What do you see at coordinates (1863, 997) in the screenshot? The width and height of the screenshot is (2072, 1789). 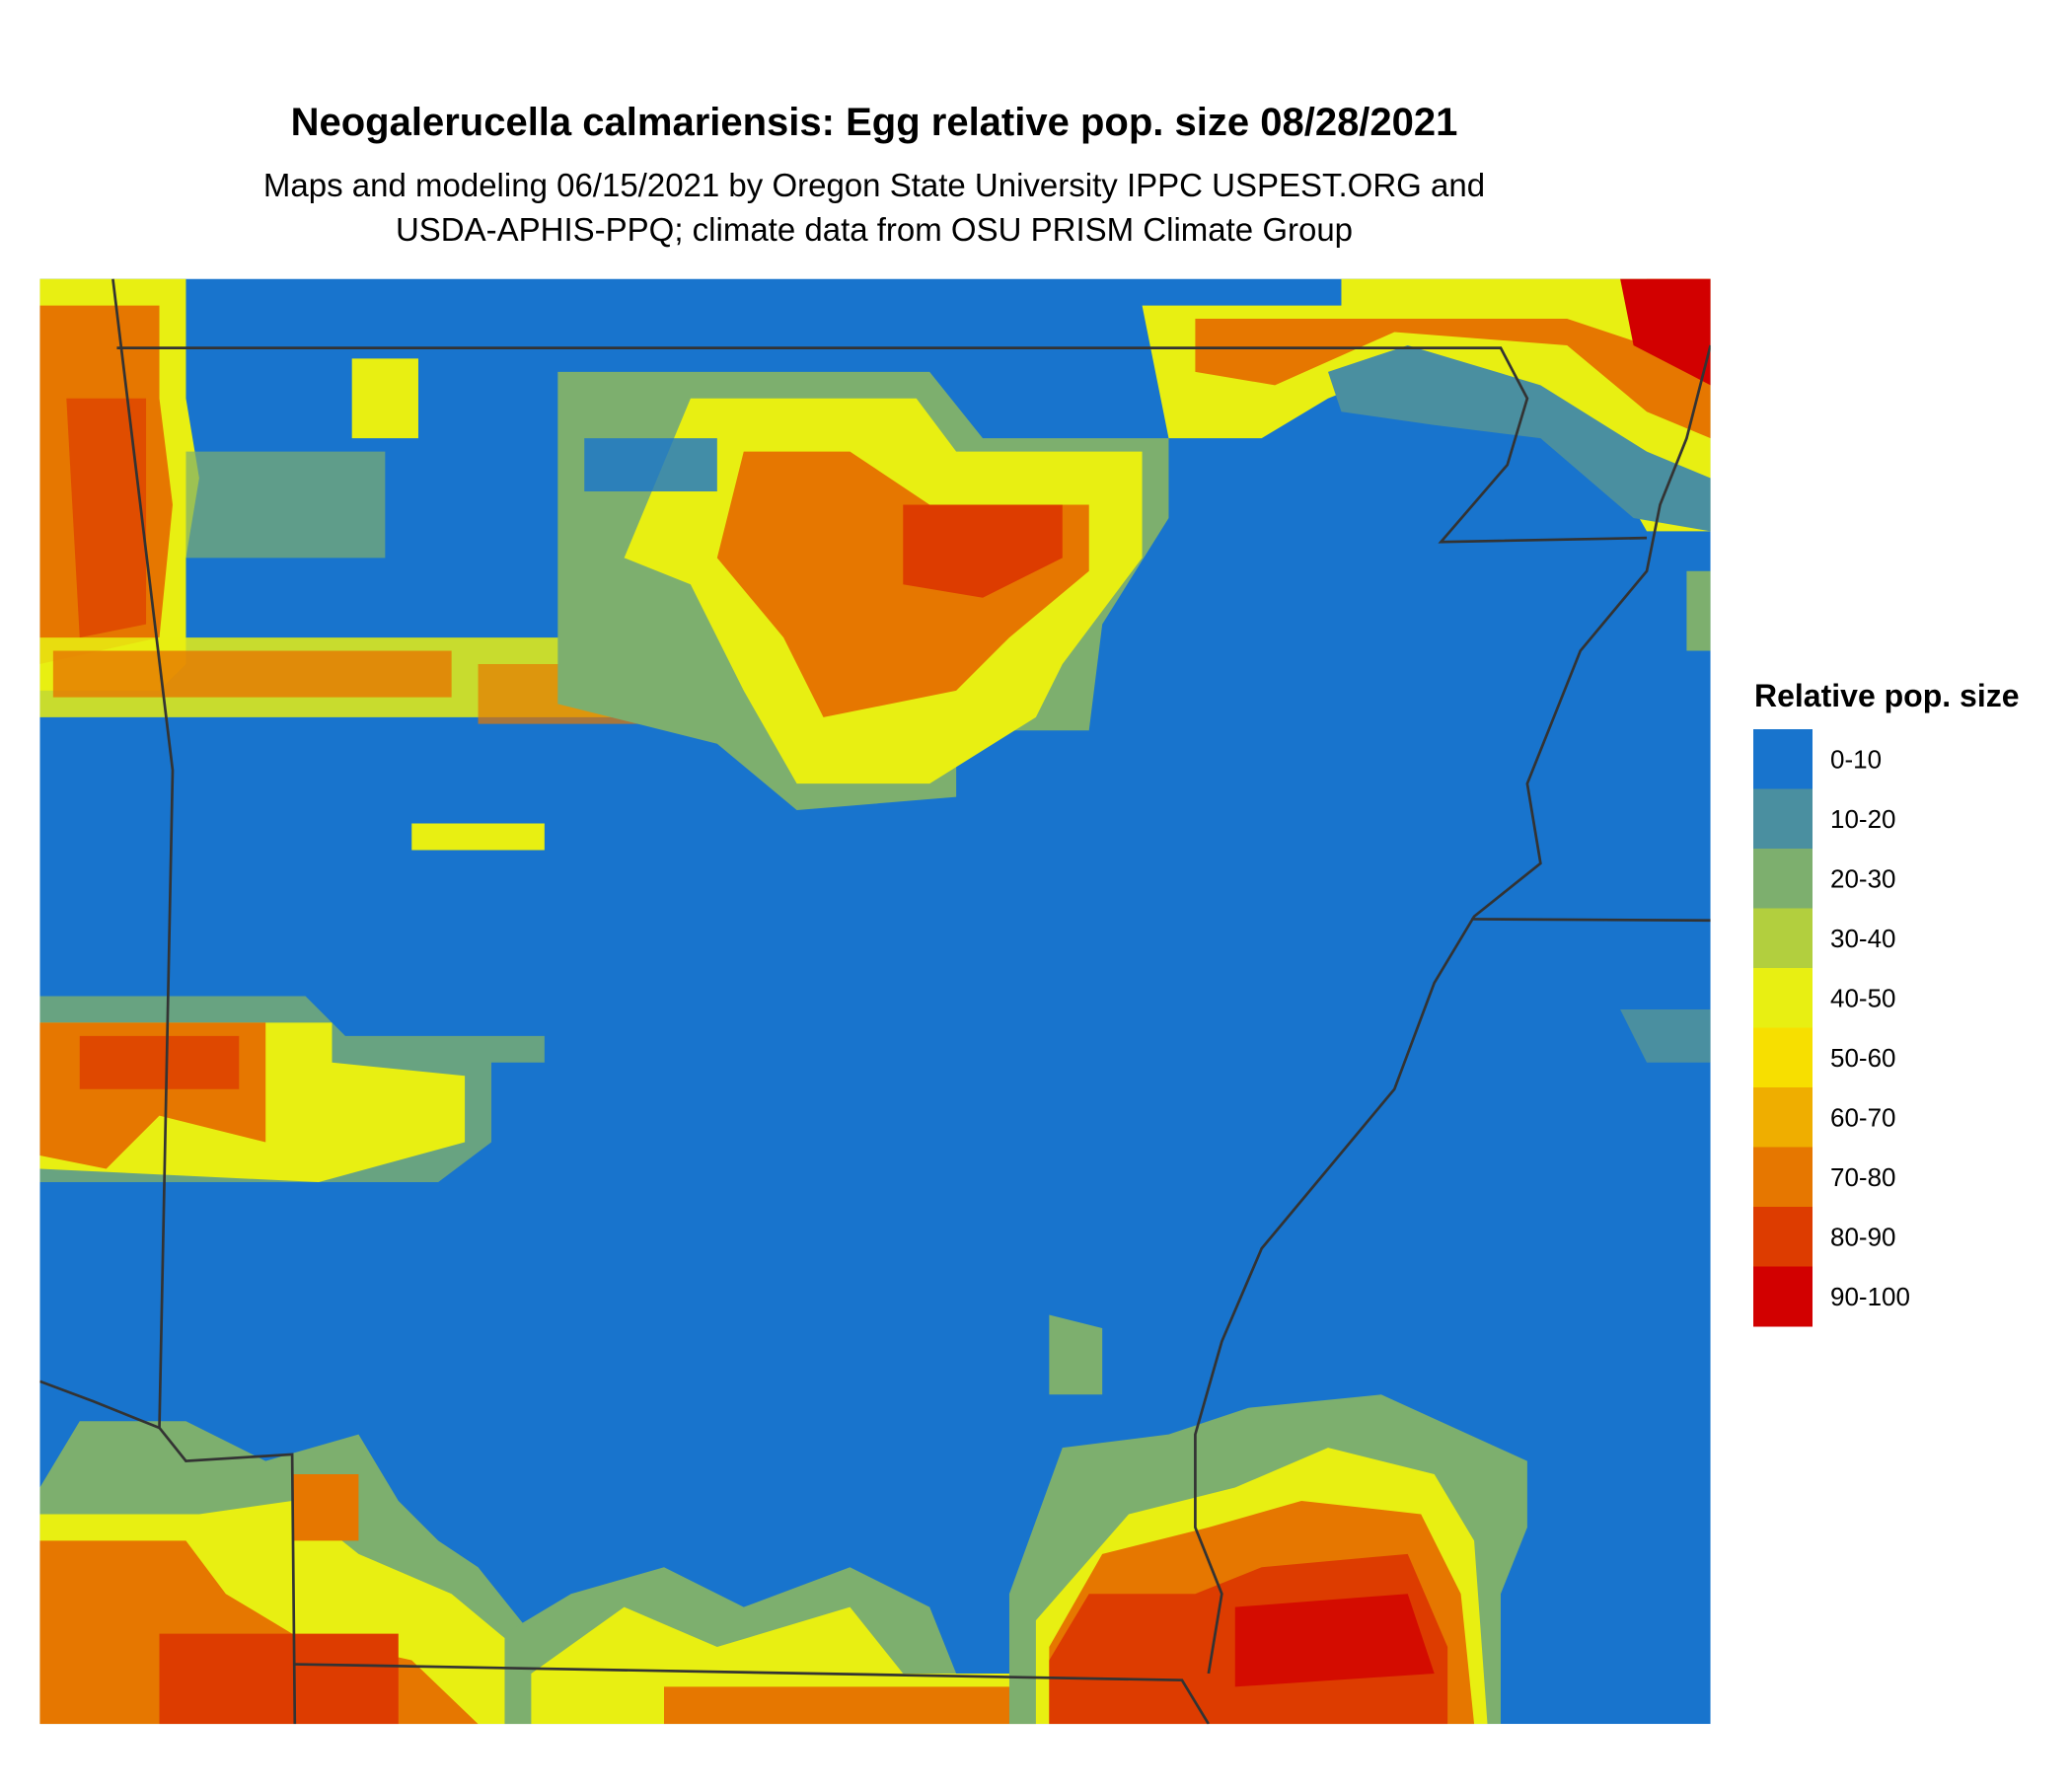 I see `legend-label: 40-50` at bounding box center [1863, 997].